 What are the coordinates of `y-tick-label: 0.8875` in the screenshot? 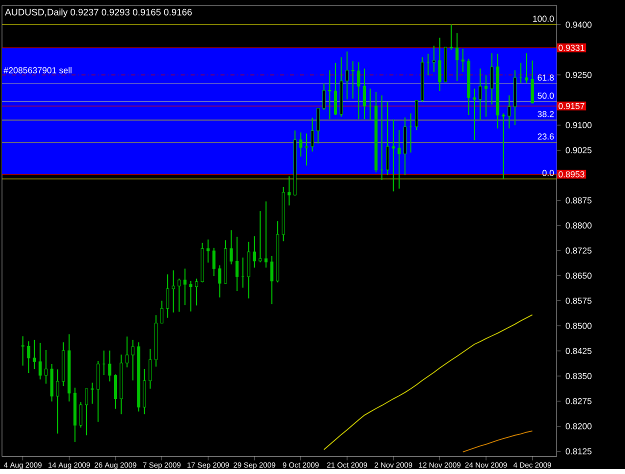 It's located at (579, 201).